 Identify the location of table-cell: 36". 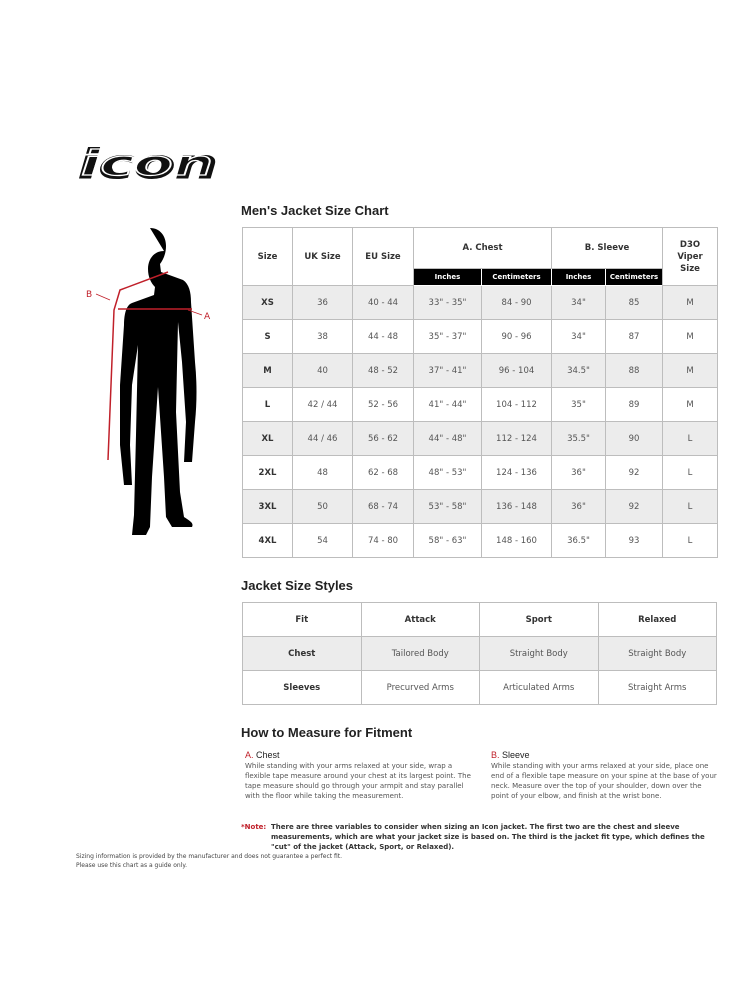
(579, 472).